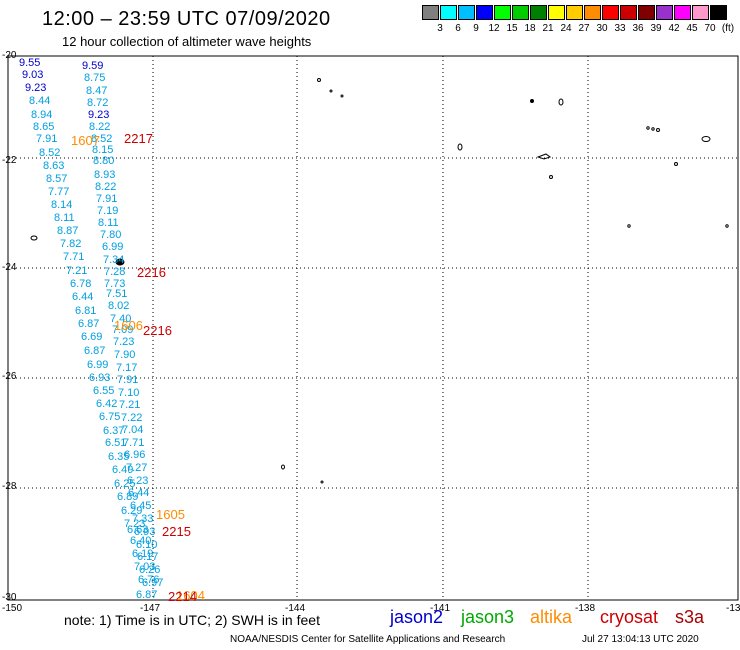  What do you see at coordinates (690, 617) in the screenshot?
I see `satellite-label: s3a` at bounding box center [690, 617].